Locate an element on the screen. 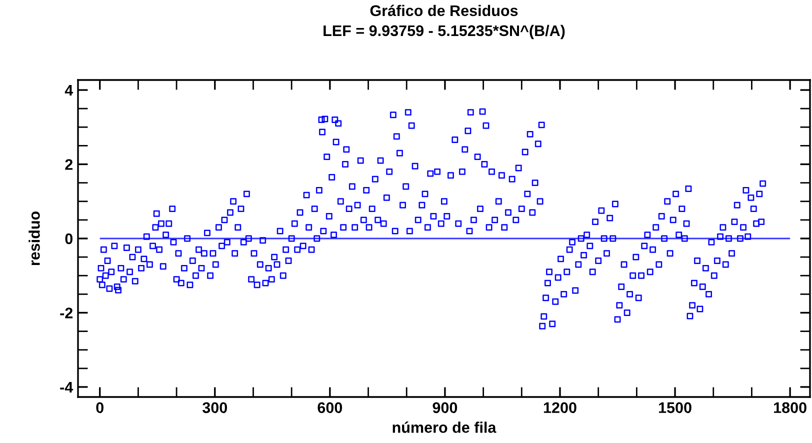 The image size is (812, 443). y-tick-label: -2 is located at coordinates (66, 313).